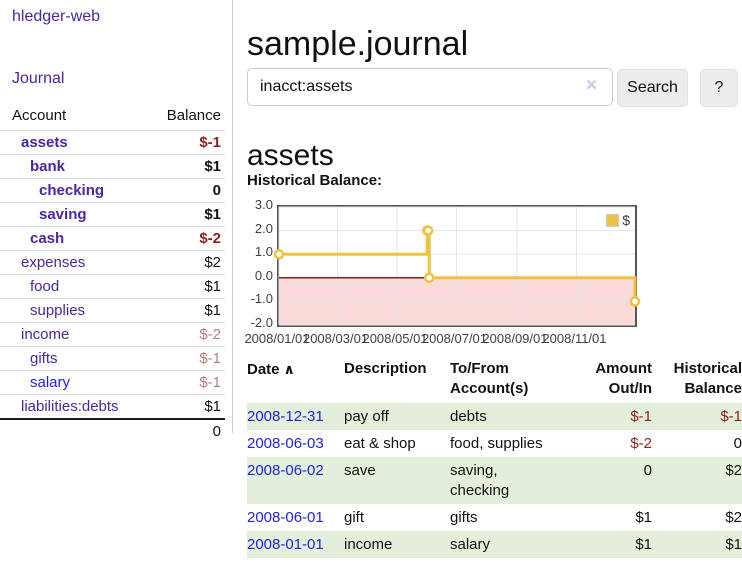 This screenshot has width=742, height=582. I want to click on register-row: 2008-06-01 gift gifts $1 $2, so click(494, 517).